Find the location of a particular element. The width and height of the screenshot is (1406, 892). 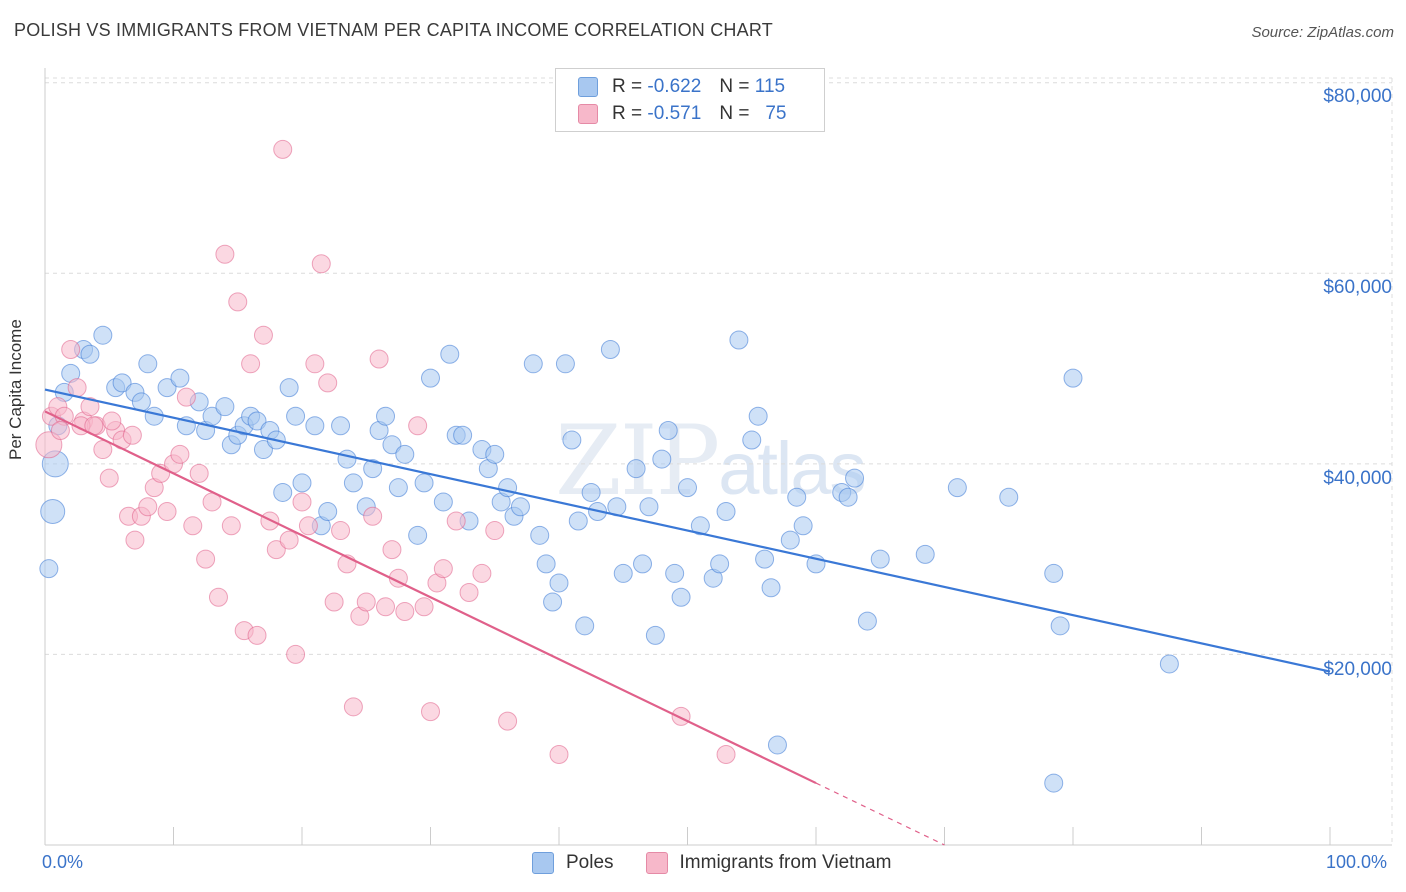

series-swatch-poles is located at coordinates (543, 863).